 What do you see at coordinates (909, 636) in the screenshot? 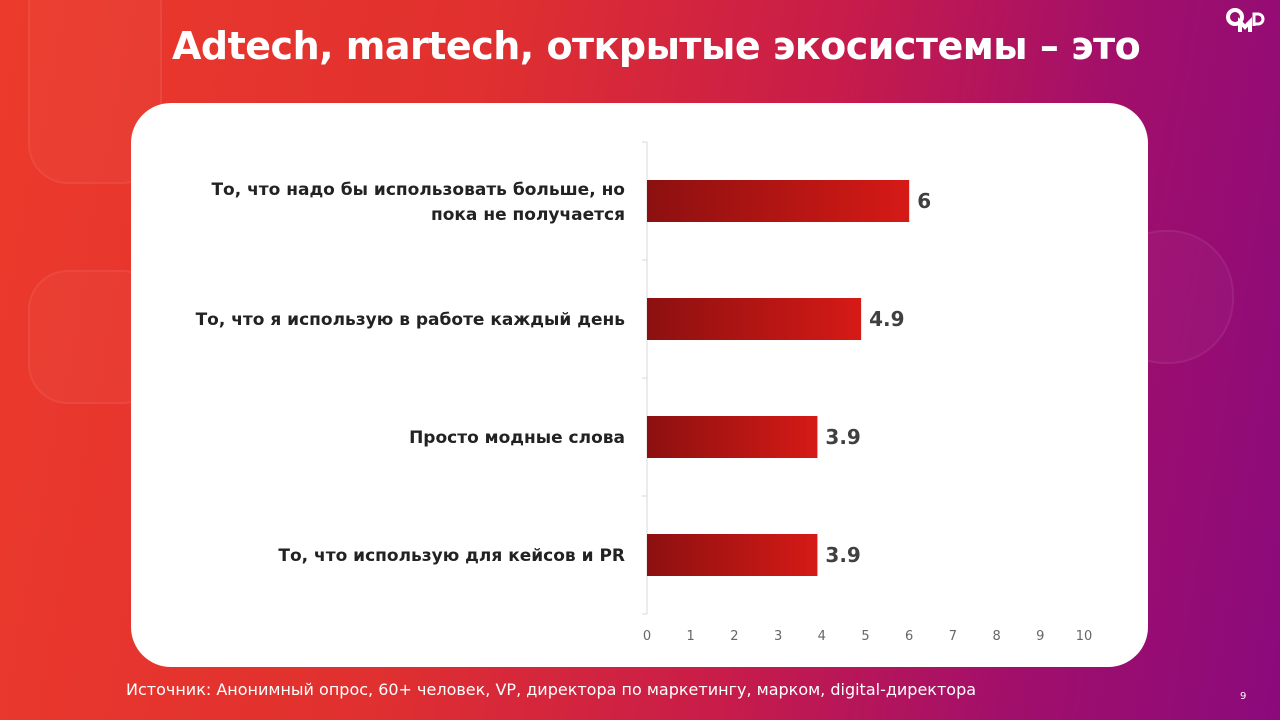
I see `x-tick-label: 6` at bounding box center [909, 636].